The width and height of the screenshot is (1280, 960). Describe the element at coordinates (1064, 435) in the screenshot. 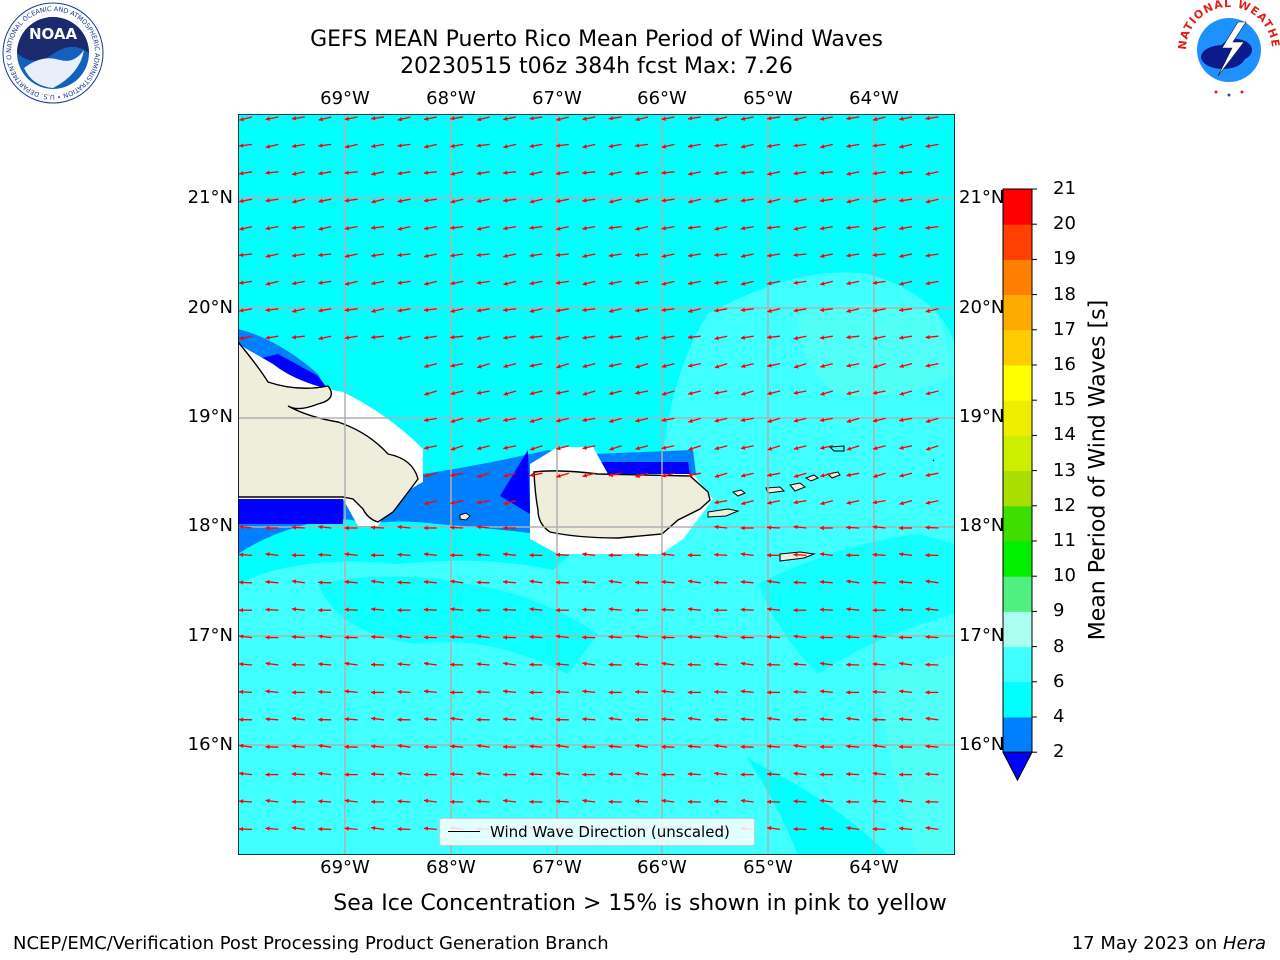

I see `colorbar-tick-label: 14` at that location.